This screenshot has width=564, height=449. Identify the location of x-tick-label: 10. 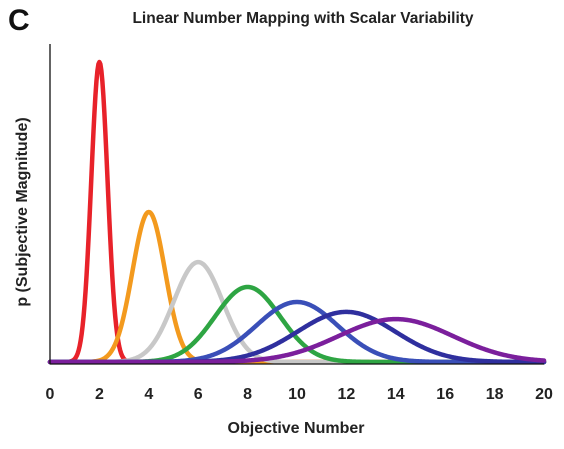
(297, 394).